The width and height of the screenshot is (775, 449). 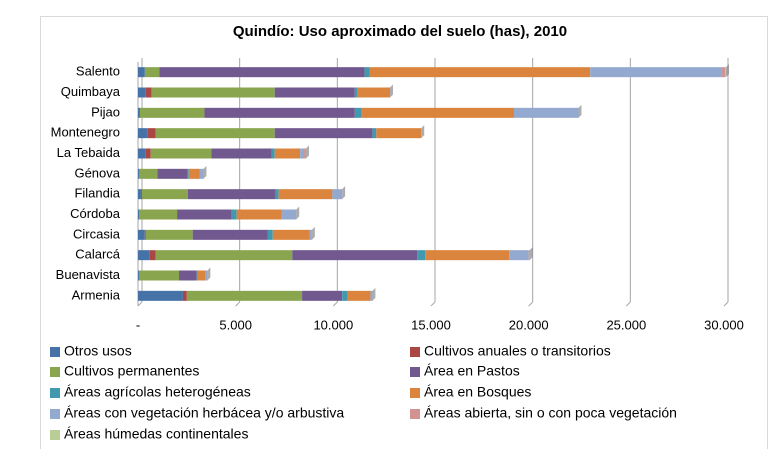 What do you see at coordinates (517, 351) in the screenshot?
I see `legend-label: Cultivos anuales o transitorios` at bounding box center [517, 351].